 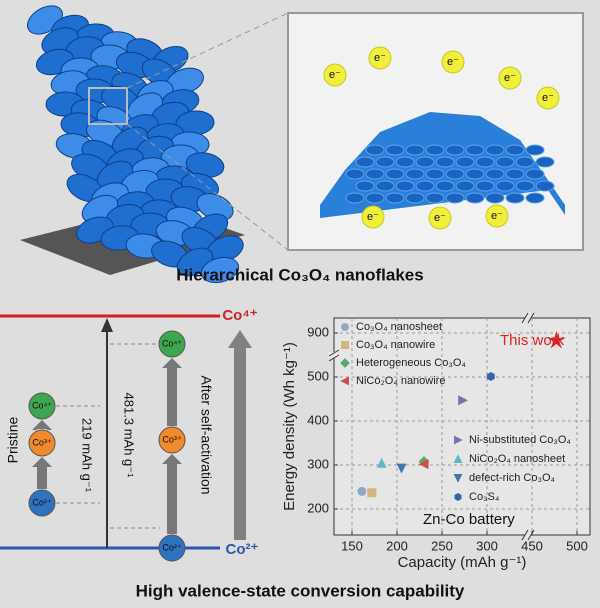 I want to click on x-tick-label: 450, so click(x=532, y=545).